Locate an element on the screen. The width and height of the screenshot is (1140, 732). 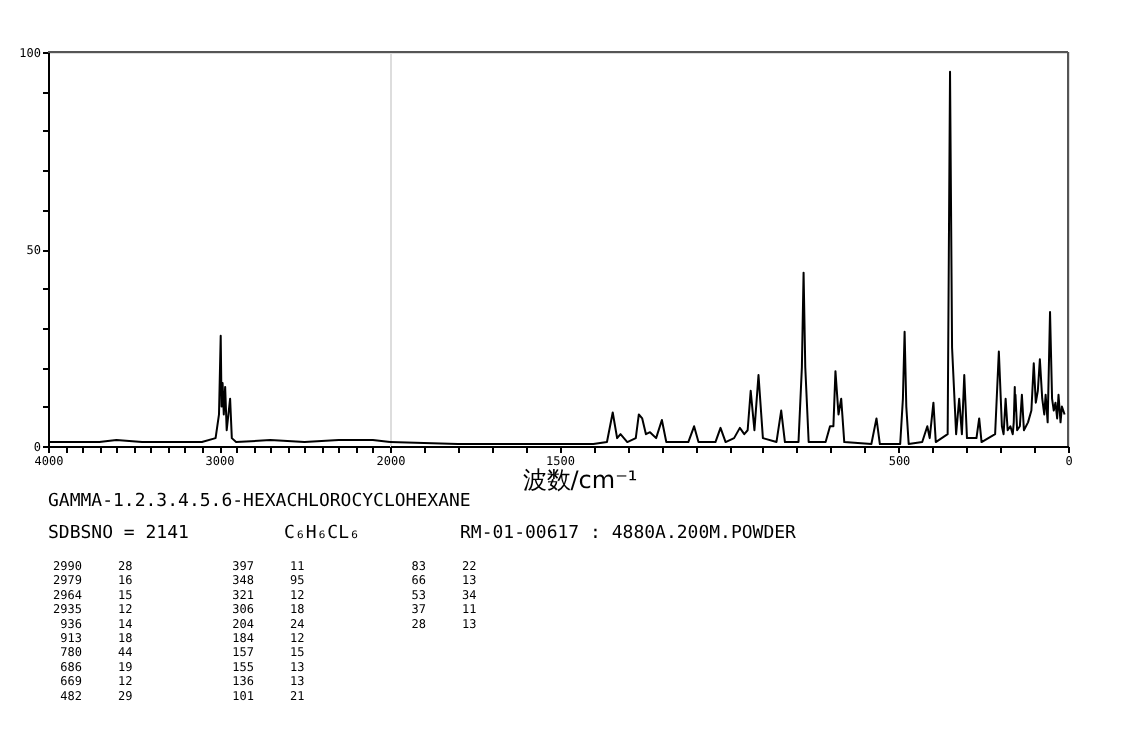
text: RM-01-00617 : 4880A.200M.POWDER is located at coordinates (629, 534).